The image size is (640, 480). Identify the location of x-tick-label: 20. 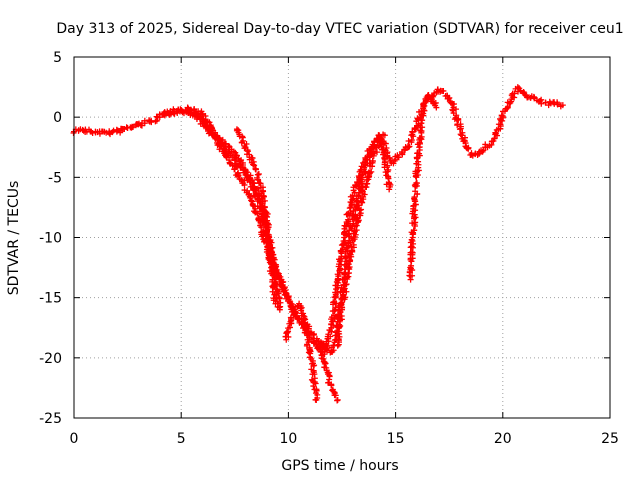
(503, 439).